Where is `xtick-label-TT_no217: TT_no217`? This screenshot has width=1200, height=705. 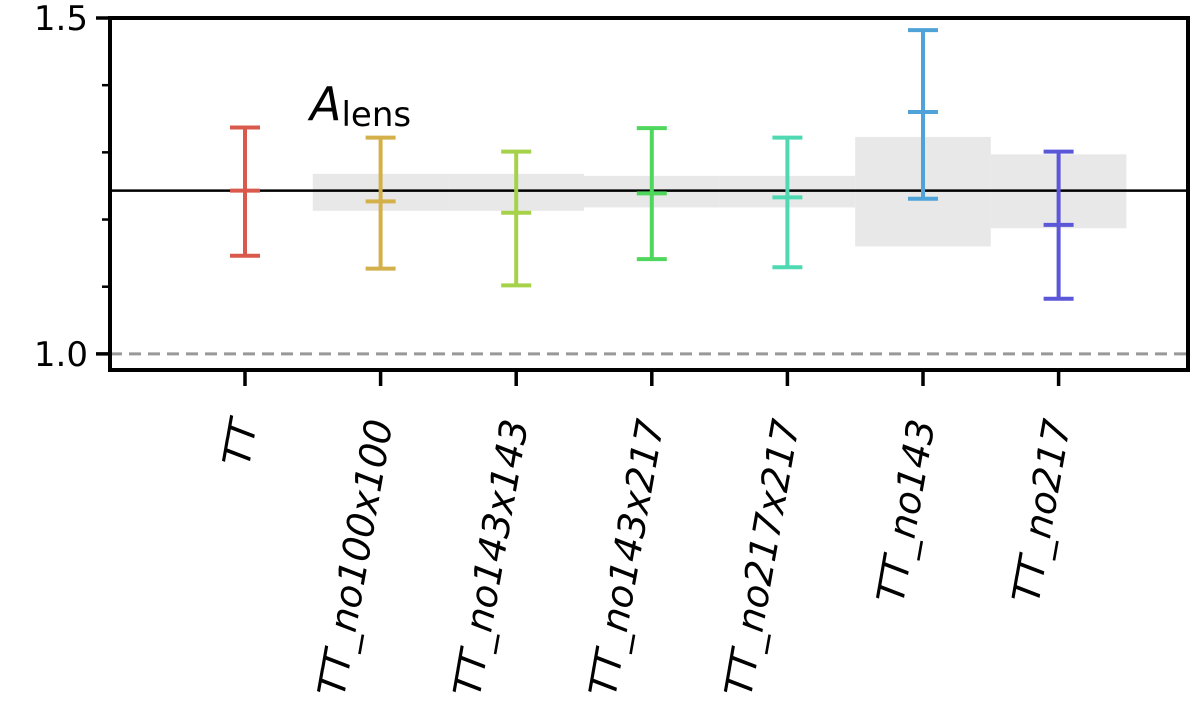 xtick-label-TT_no217: TT_no217 is located at coordinates (1042, 511).